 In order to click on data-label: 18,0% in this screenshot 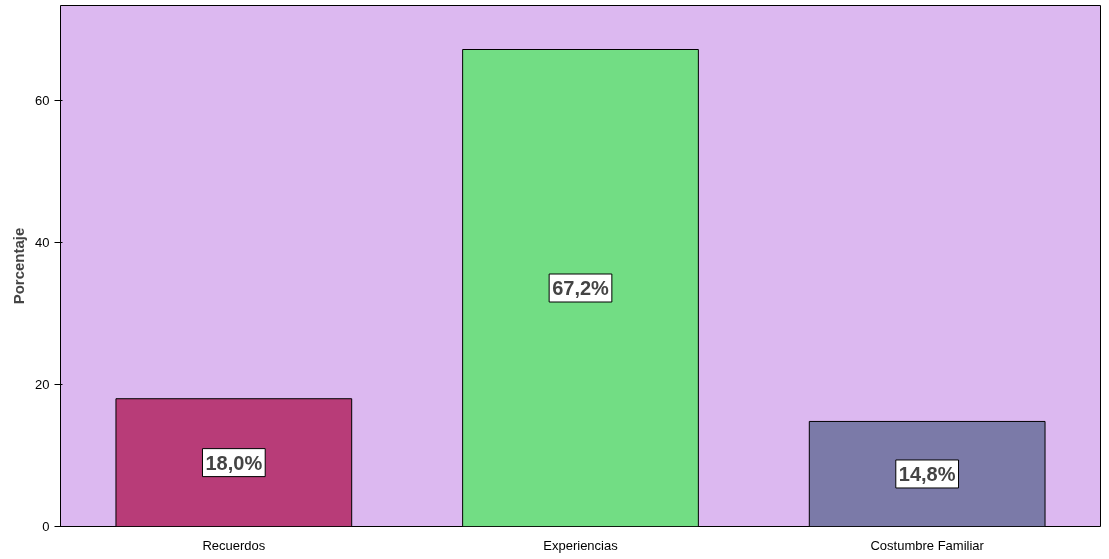, I will do `click(234, 462)`.